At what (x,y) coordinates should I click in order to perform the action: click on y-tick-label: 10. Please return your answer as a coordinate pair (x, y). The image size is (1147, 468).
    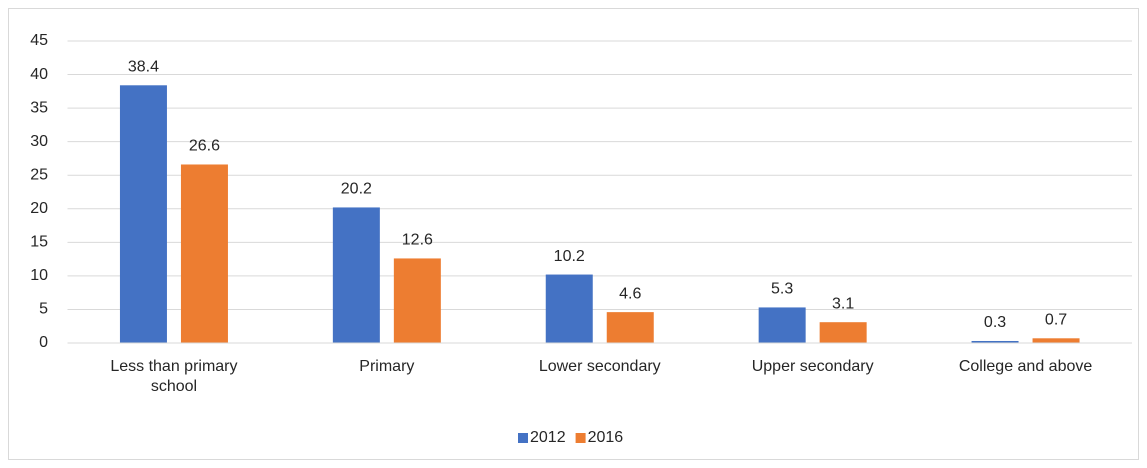
    Looking at the image, I should click on (39, 275).